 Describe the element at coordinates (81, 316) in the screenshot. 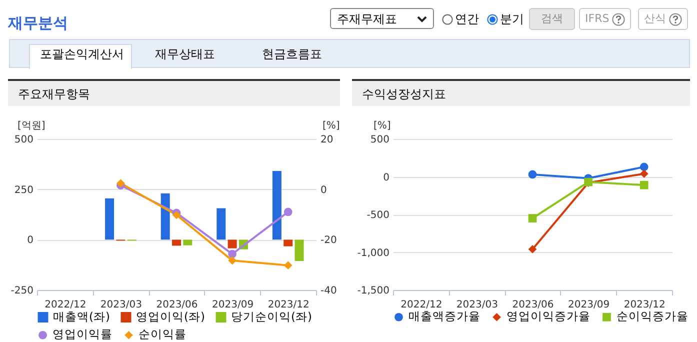

I see `legend-label: 매출액(좌)` at that location.